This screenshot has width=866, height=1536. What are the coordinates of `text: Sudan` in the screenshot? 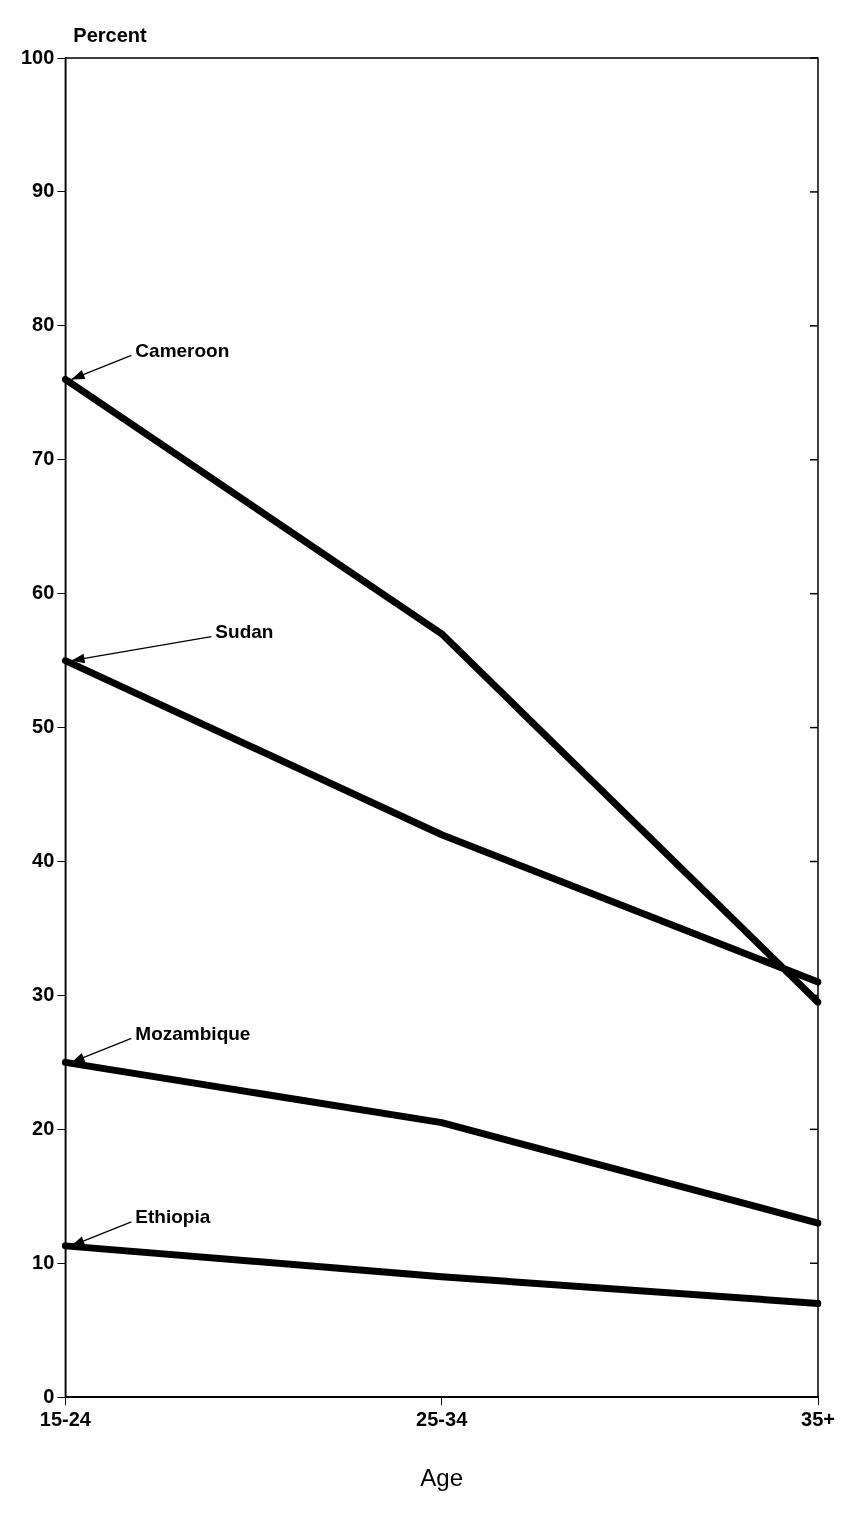 It's located at (244, 631).